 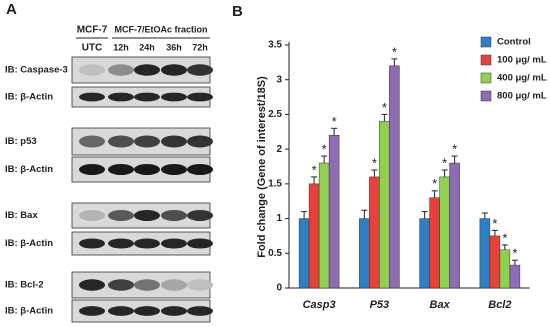 I want to click on blot-label: IB: Caspase-3, so click(x=36, y=70).